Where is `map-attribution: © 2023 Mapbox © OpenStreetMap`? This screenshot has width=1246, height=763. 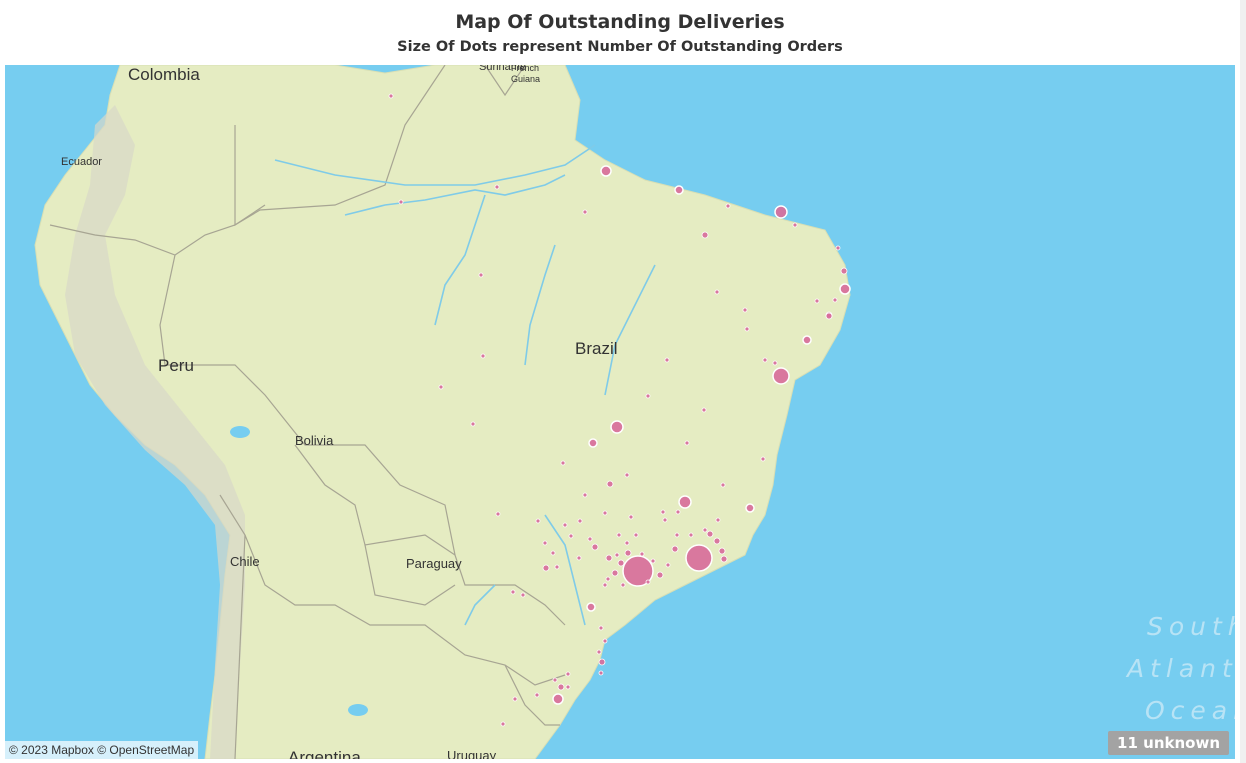 map-attribution: © 2023 Mapbox © OpenStreetMap is located at coordinates (102, 750).